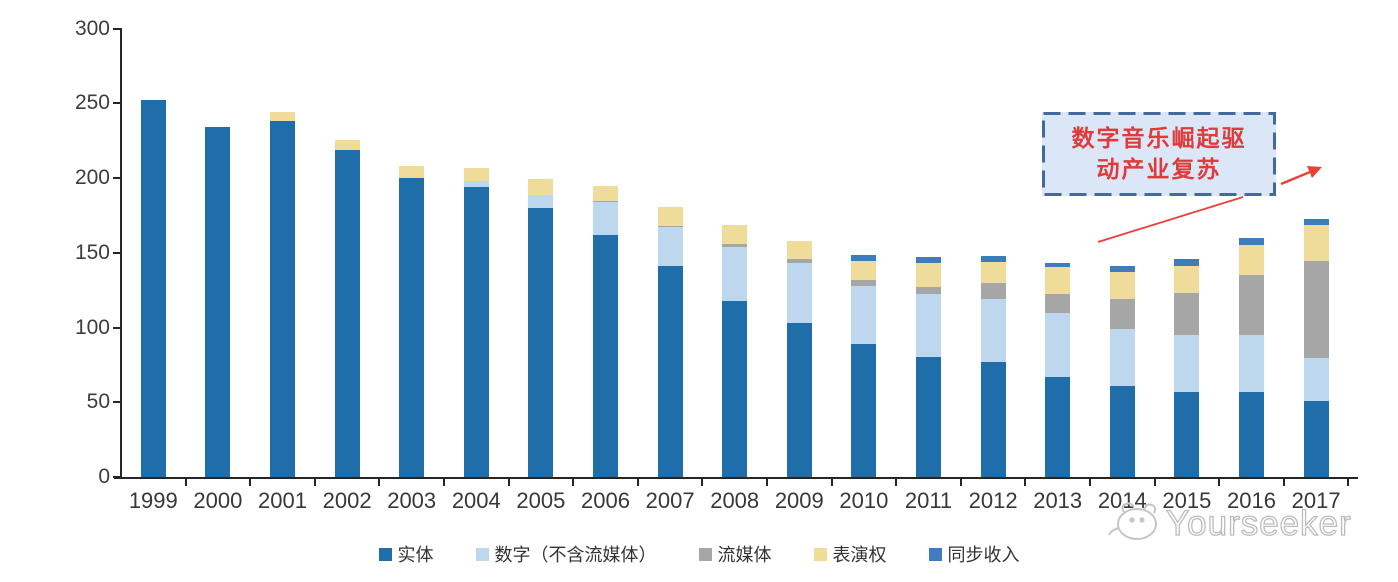  I want to click on y-axis-label: 50, so click(98, 402).